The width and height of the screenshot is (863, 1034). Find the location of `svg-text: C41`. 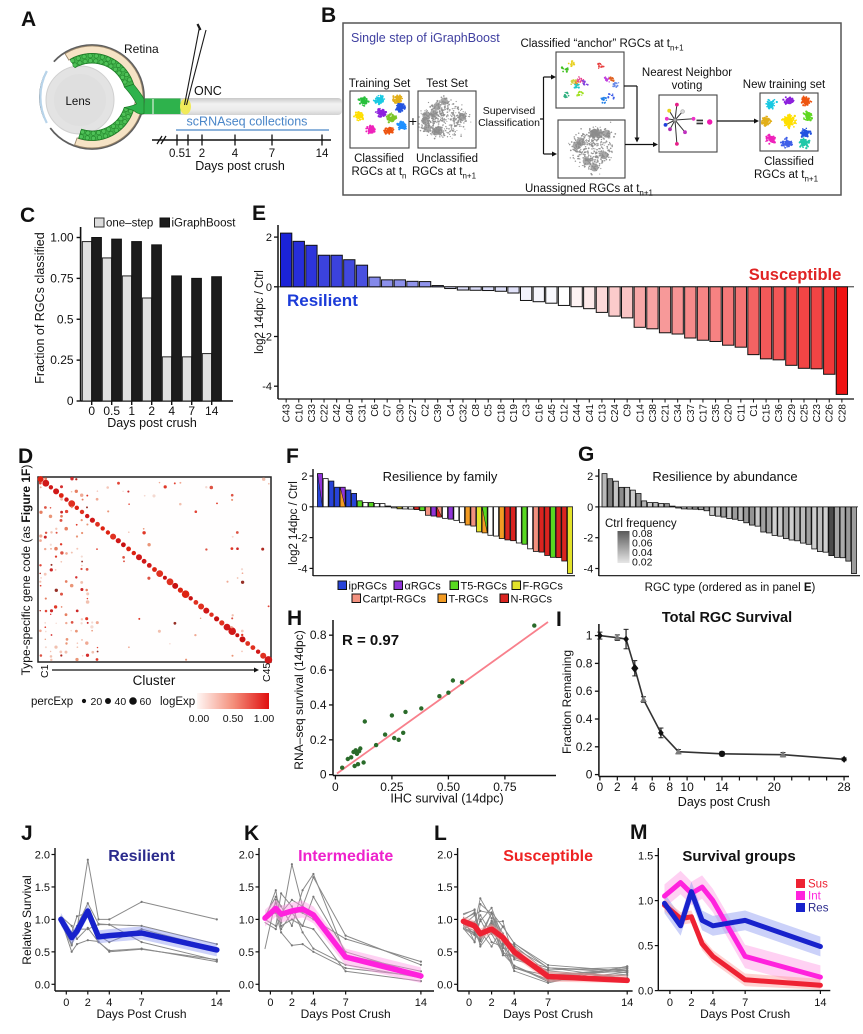

svg-text: C41 is located at coordinates (590, 413).